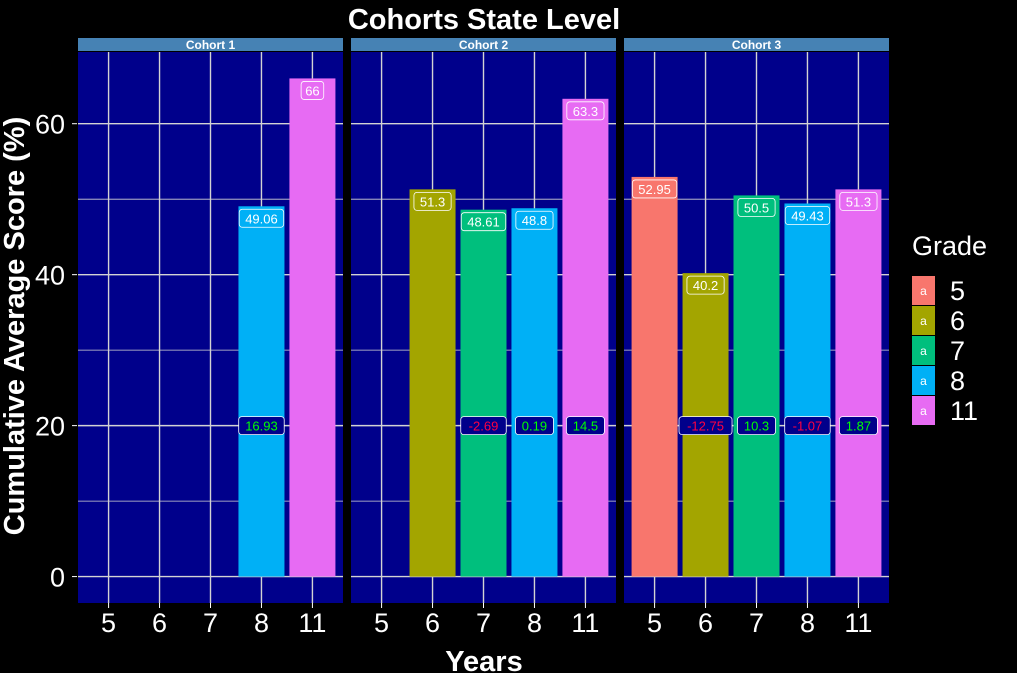 Image resolution: width=1017 pixels, height=673 pixels. I want to click on y-tick-label: 60, so click(50, 125).